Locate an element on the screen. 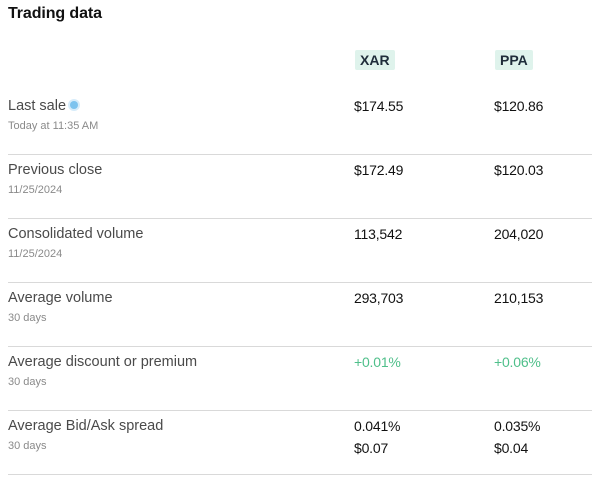 The image size is (599, 477). ppa-average-volume: 210,153 is located at coordinates (519, 298).